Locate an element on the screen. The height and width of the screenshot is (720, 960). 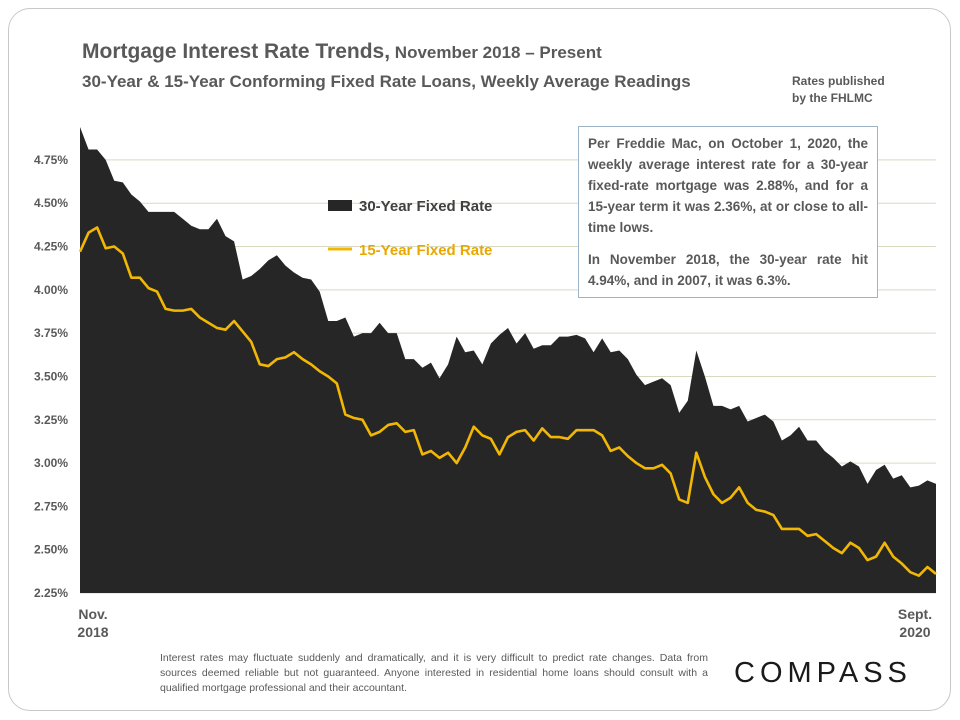
x-axis-end-label: 2020 is located at coordinates (914, 632).